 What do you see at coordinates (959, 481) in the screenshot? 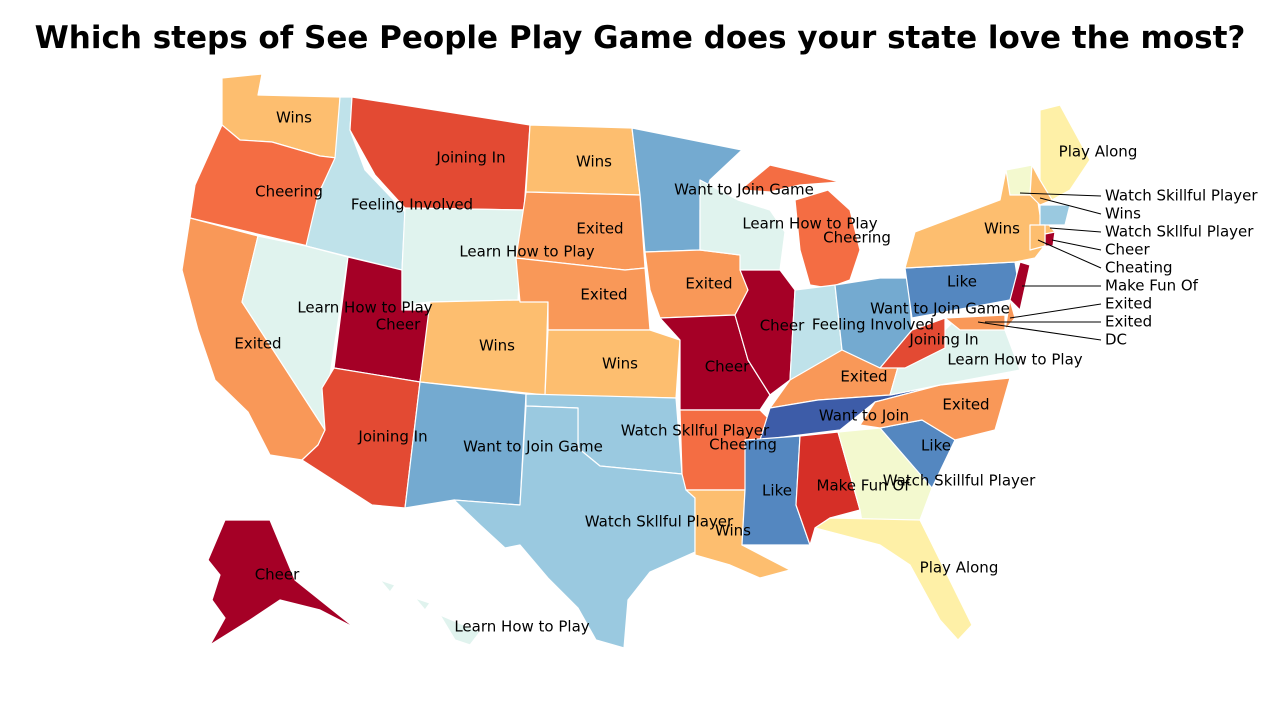
I see `state-label-ga: Watch Skillful Player` at bounding box center [959, 481].